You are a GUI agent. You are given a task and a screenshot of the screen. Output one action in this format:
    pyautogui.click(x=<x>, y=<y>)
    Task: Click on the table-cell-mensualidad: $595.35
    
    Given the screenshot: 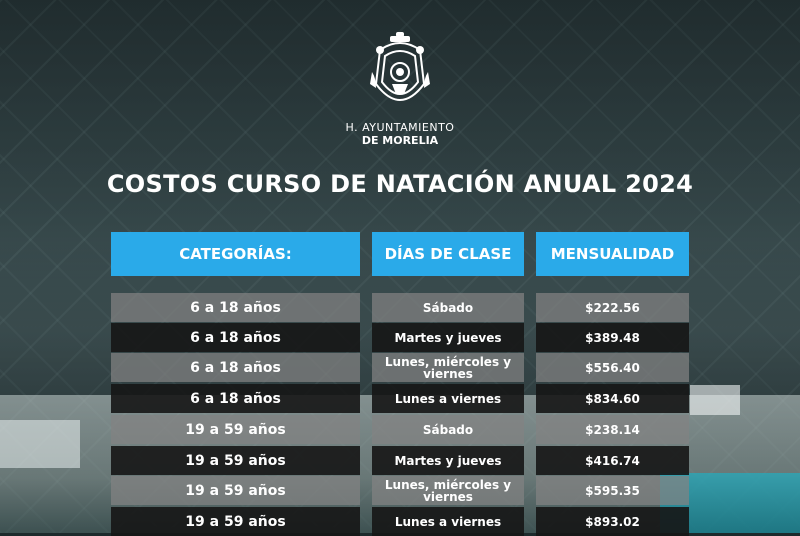 What is the action you would take?
    pyautogui.click(x=612, y=490)
    